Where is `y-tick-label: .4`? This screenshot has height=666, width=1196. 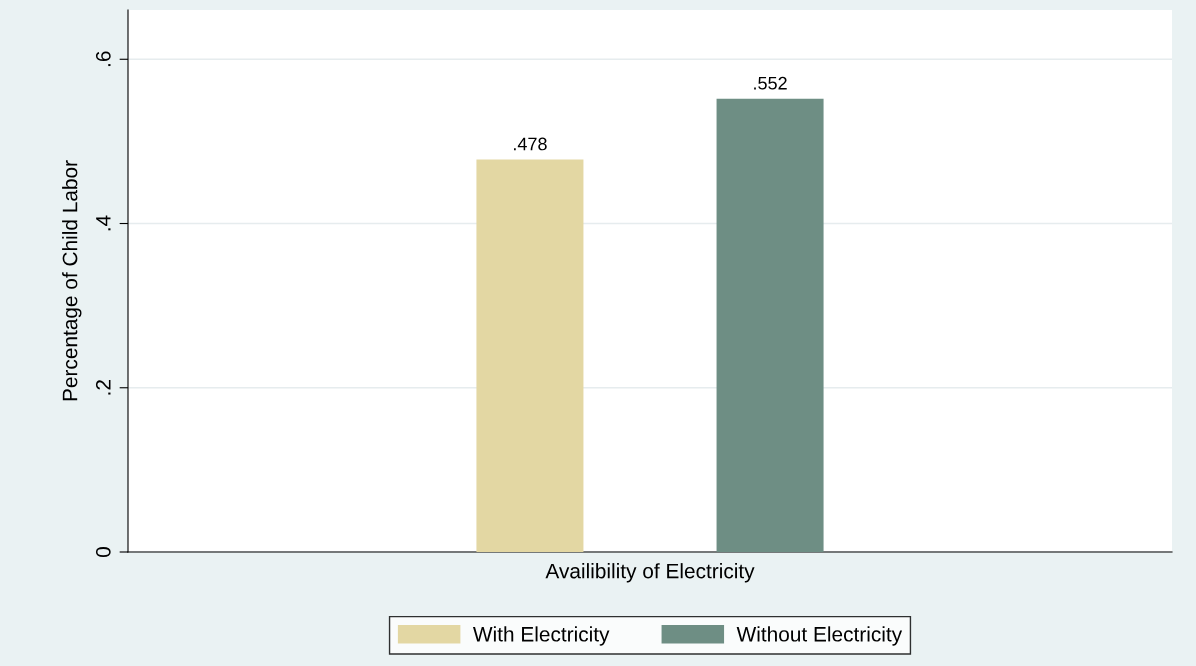 y-tick-label: .4 is located at coordinates (103, 223).